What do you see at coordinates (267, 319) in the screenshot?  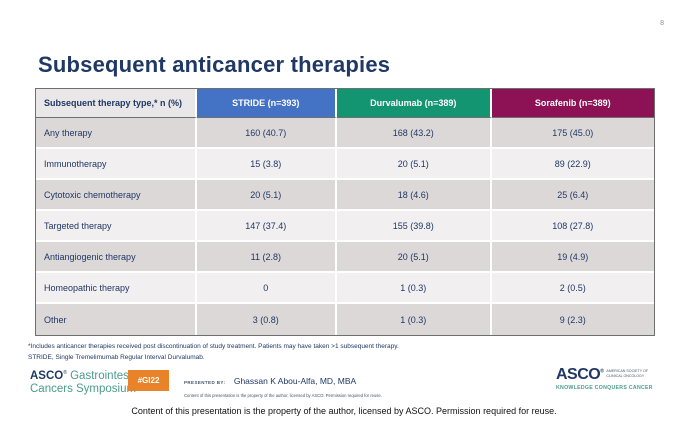 I see `cell-value: 3 (0.8)` at bounding box center [267, 319].